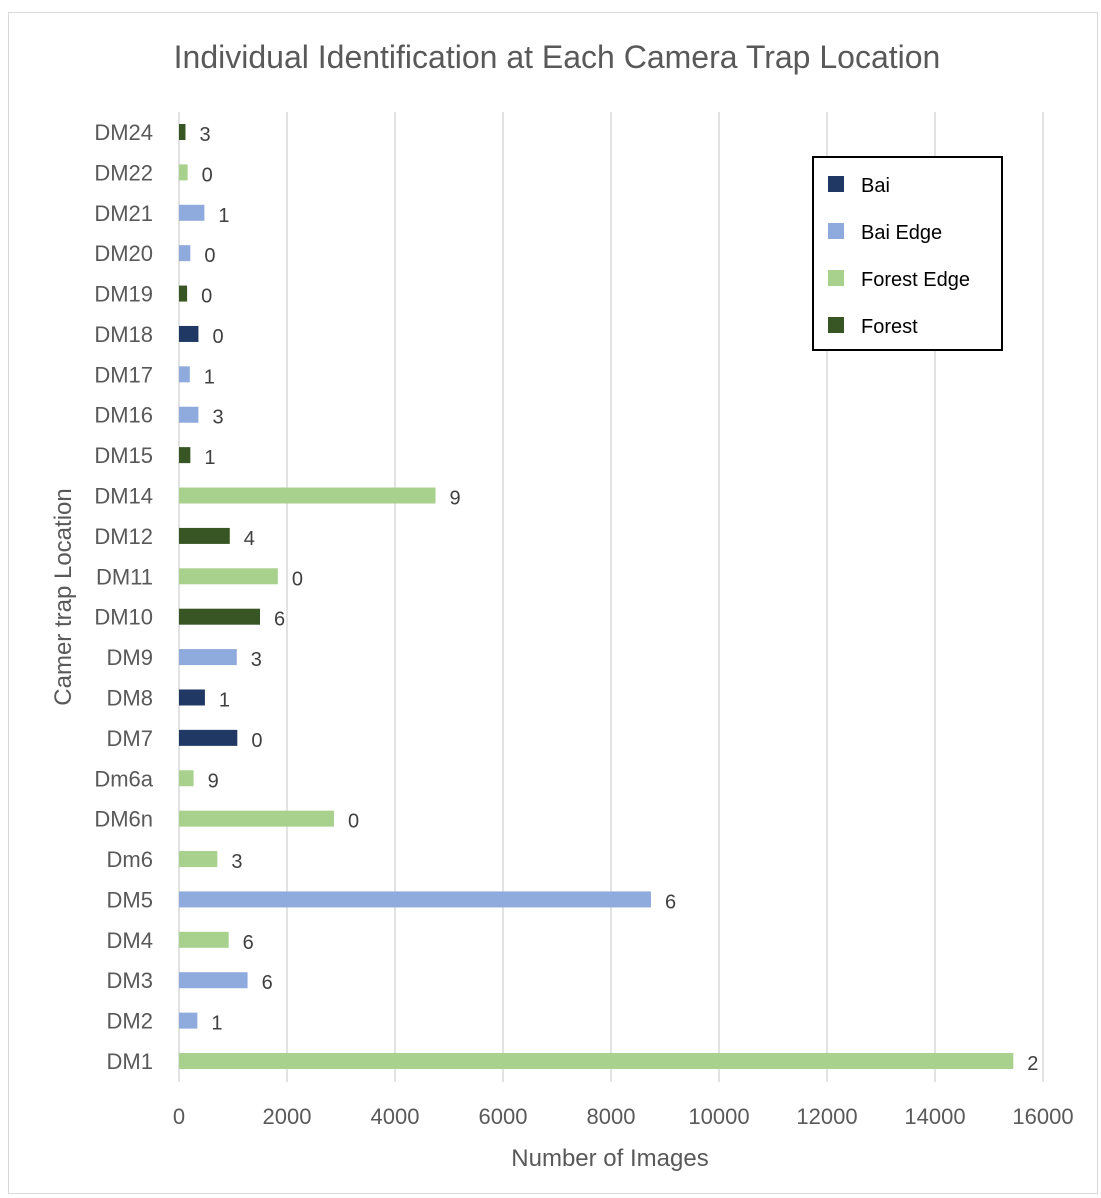 The image size is (1101, 1198). I want to click on category-label: DM10, so click(123, 617).